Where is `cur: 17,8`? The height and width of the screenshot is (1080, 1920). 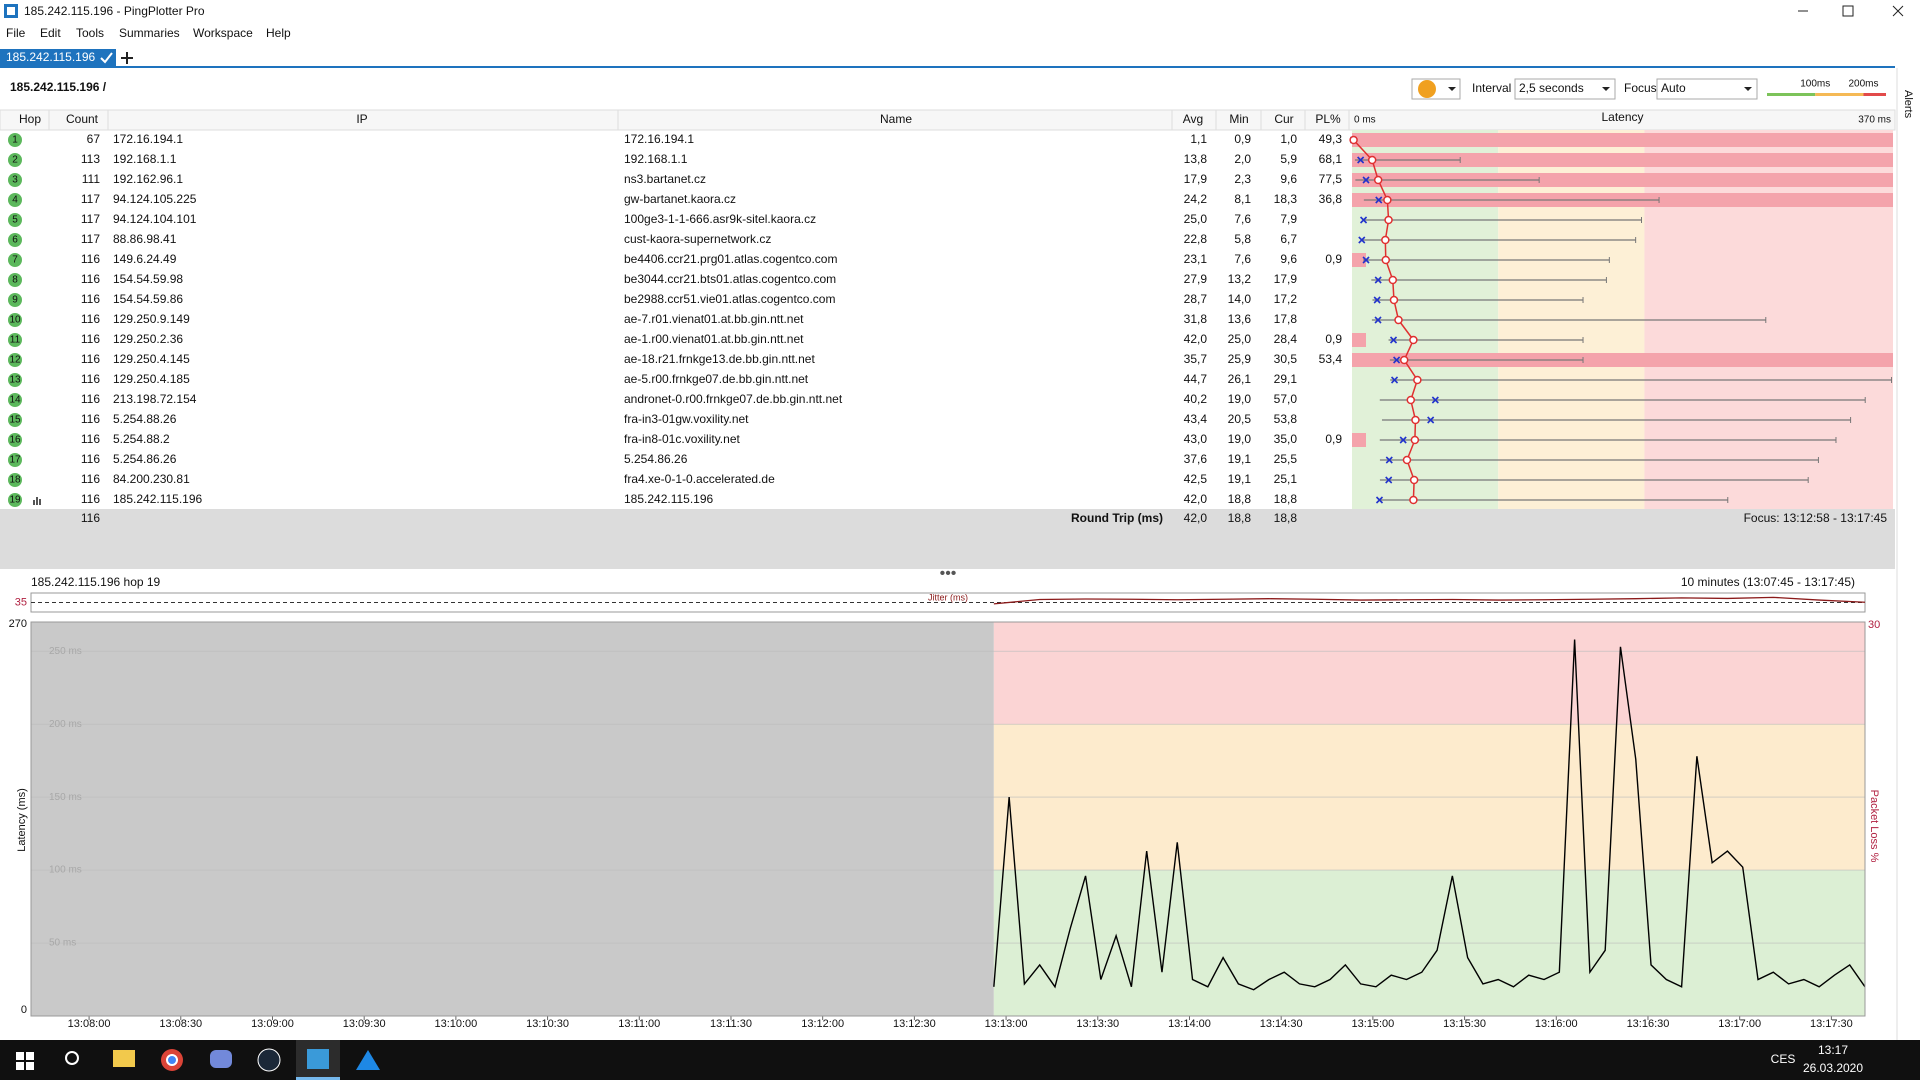
cur: 17,8 is located at coordinates (1286, 319).